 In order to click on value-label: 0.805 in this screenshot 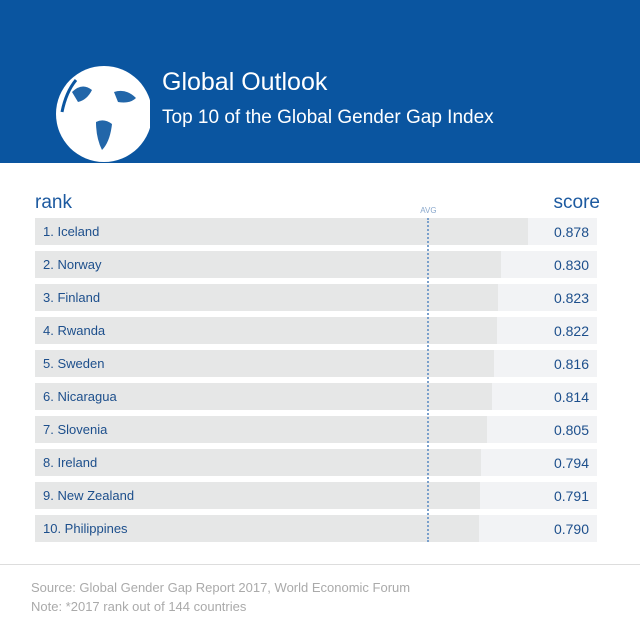, I will do `click(571, 430)`.